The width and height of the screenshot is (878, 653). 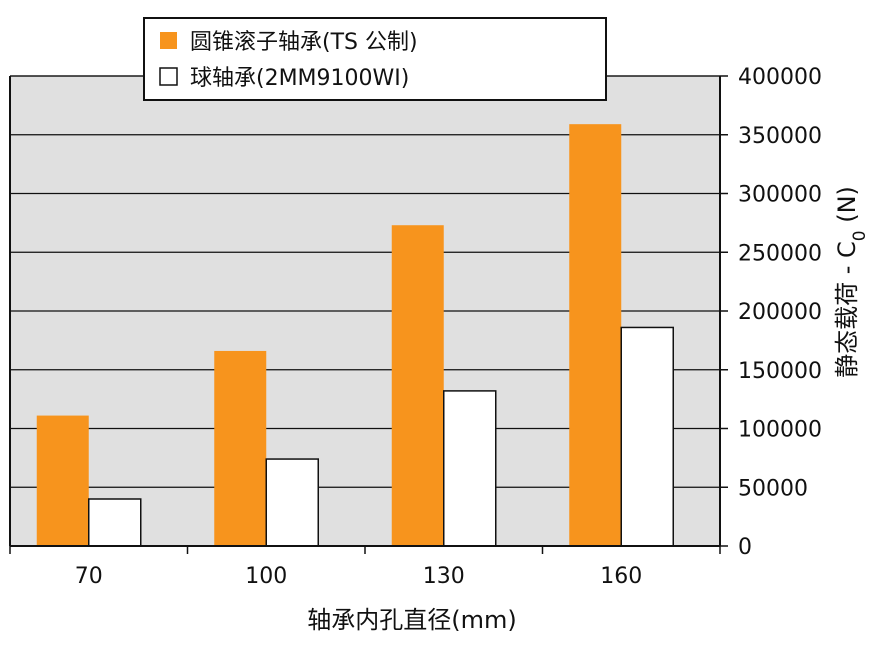 I want to click on legend-swatch-tapered, so click(x=168, y=40).